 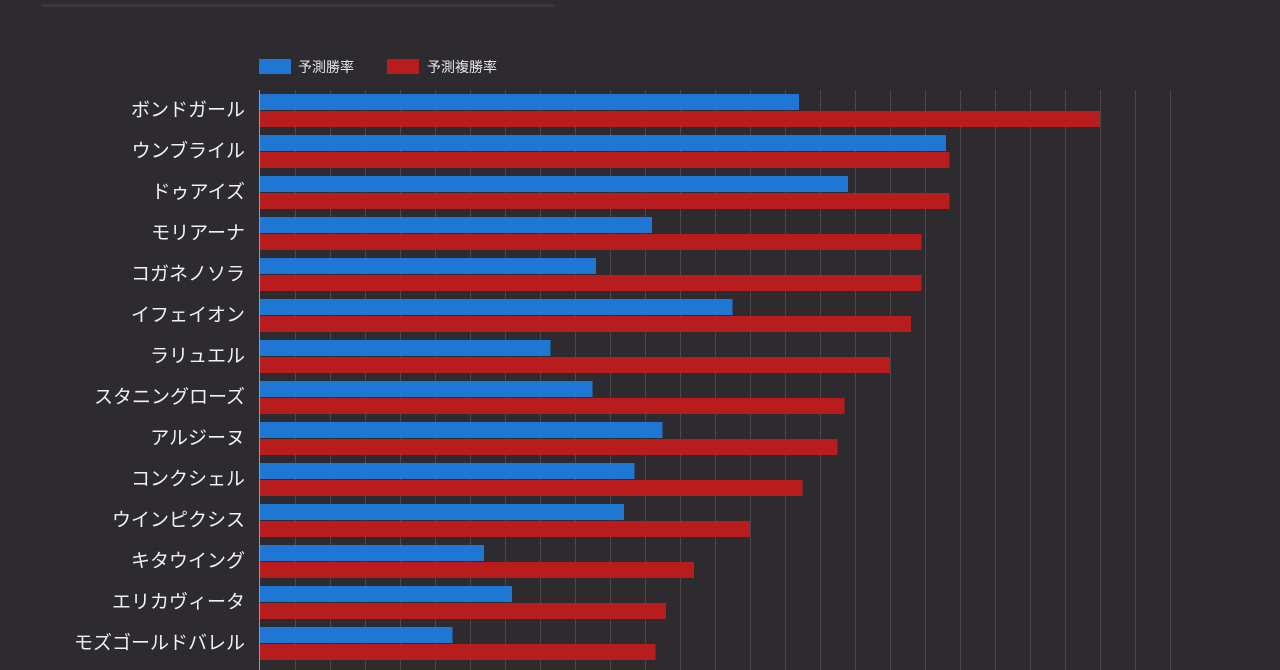 What do you see at coordinates (197, 356) in the screenshot?
I see `category-label-6: ラリュエル` at bounding box center [197, 356].